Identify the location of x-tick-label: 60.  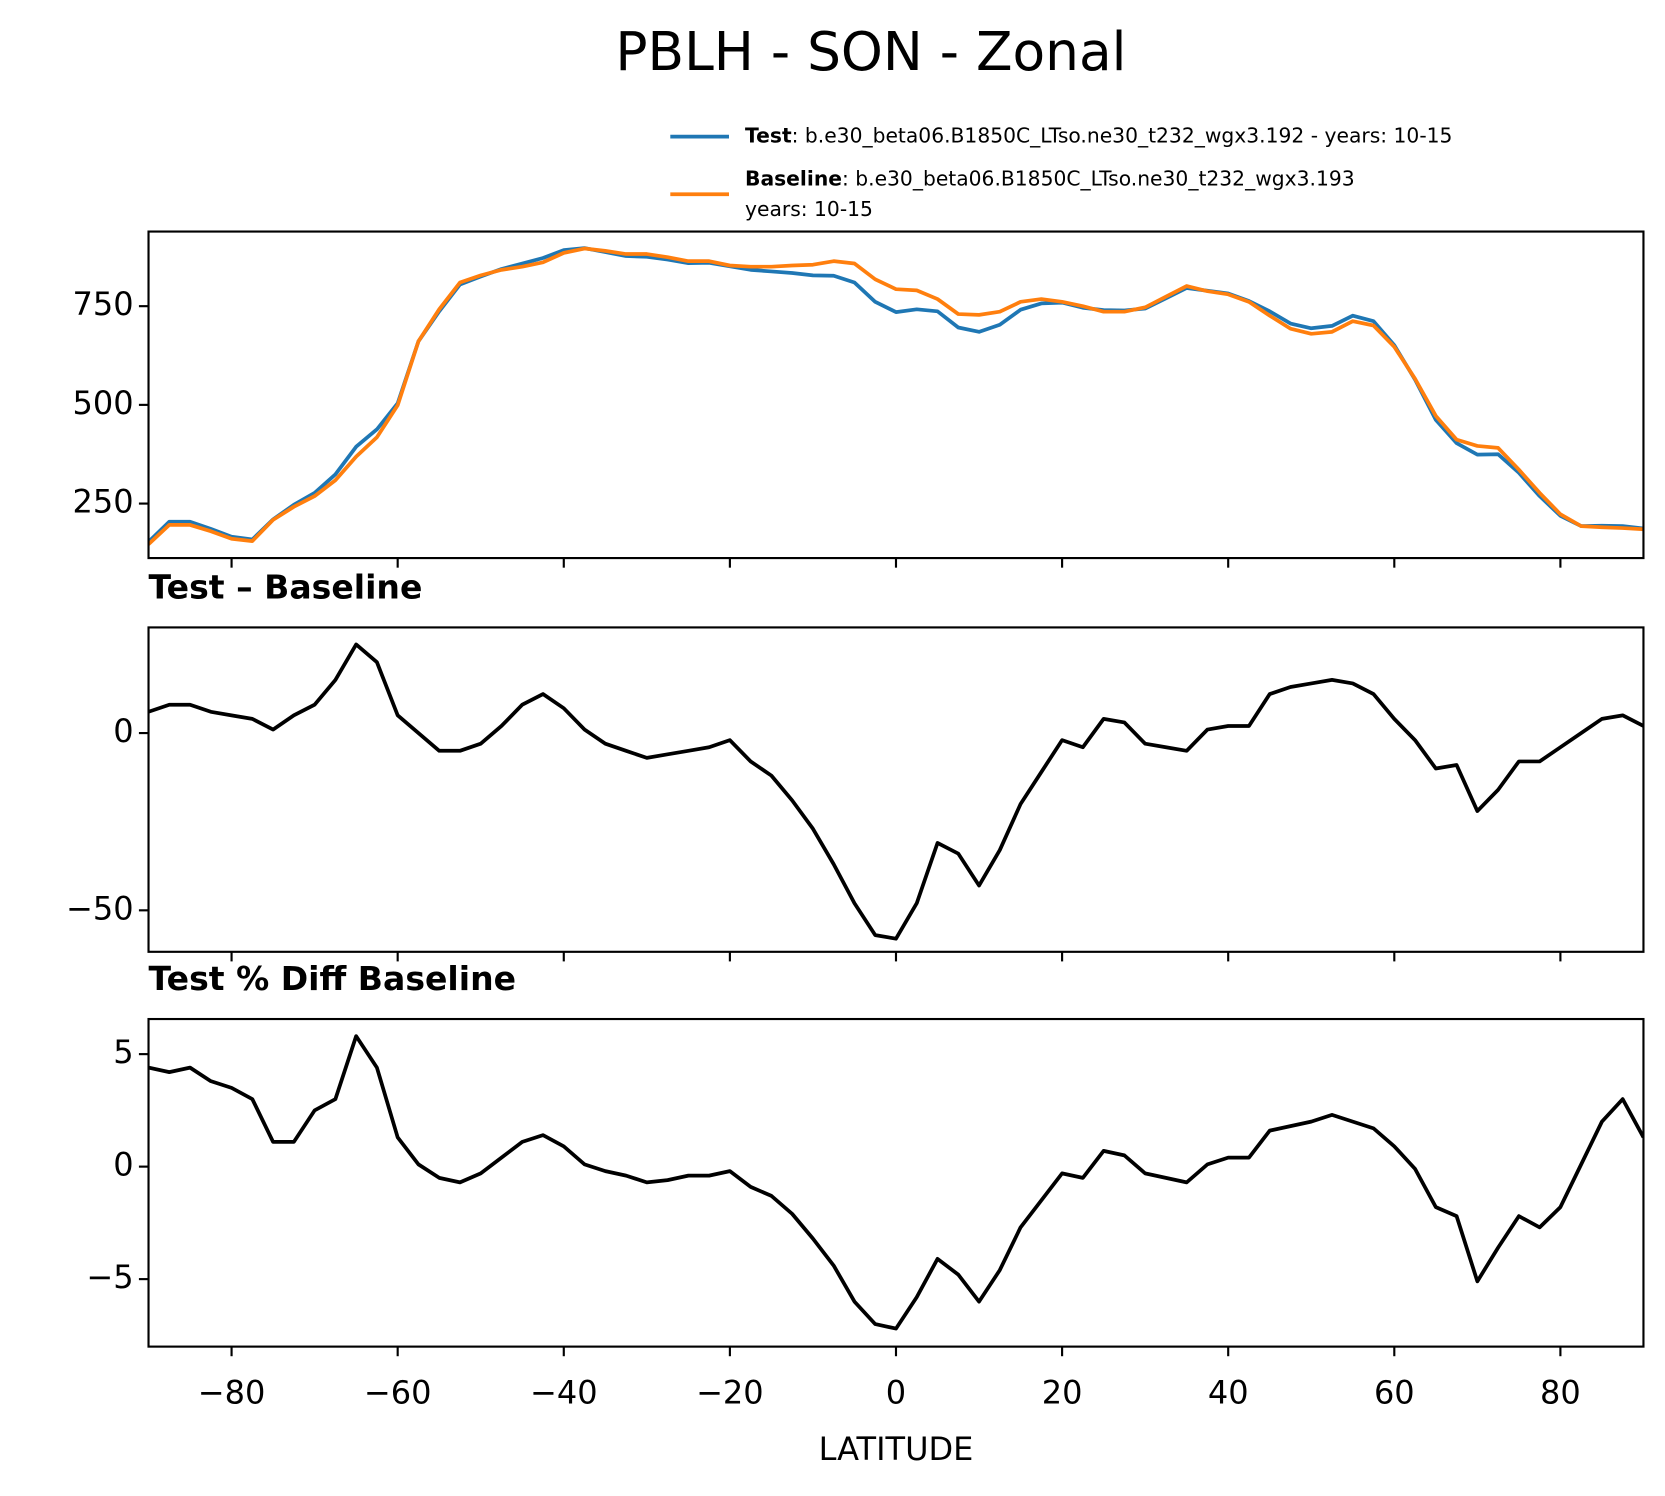
(1394, 1393).